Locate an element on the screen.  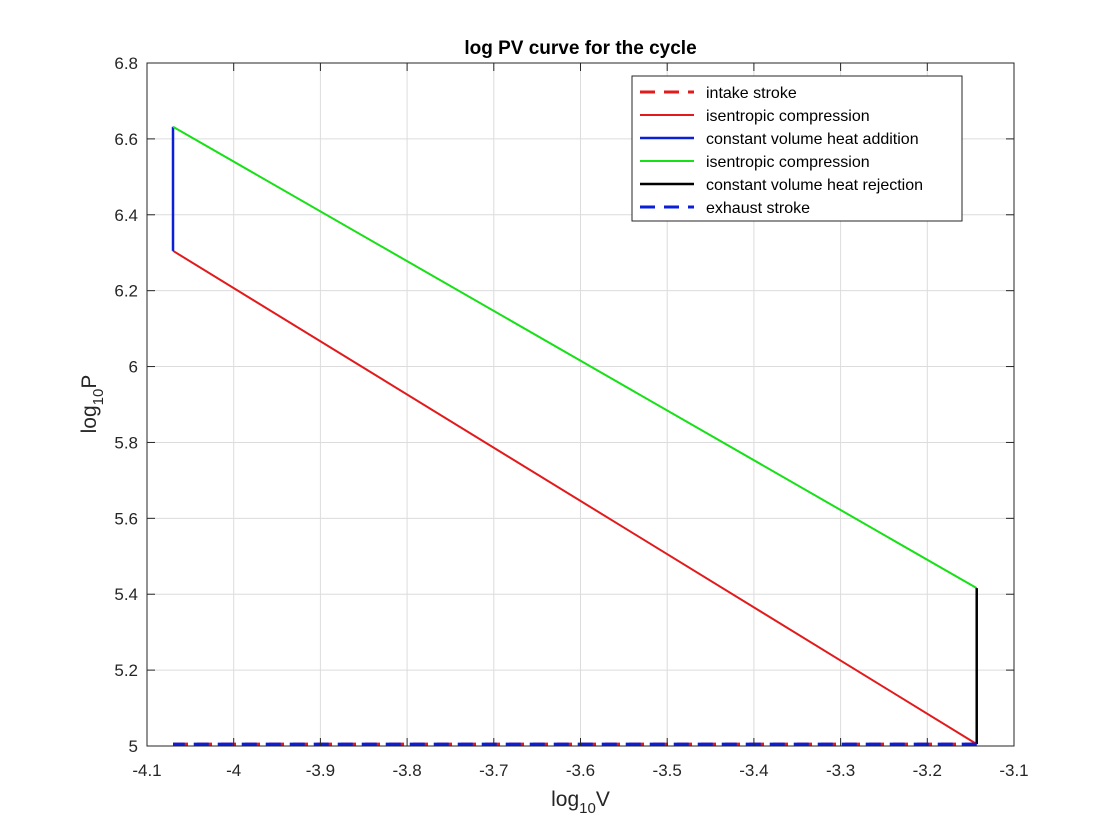
x-tick-label: -3.2 is located at coordinates (927, 770).